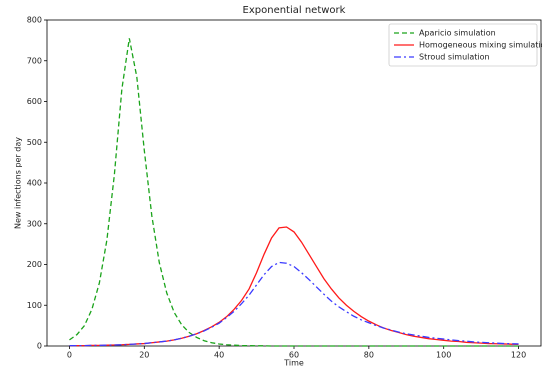 This screenshot has height=367, width=542. I want to click on y-tick-label: 700, so click(34, 60).